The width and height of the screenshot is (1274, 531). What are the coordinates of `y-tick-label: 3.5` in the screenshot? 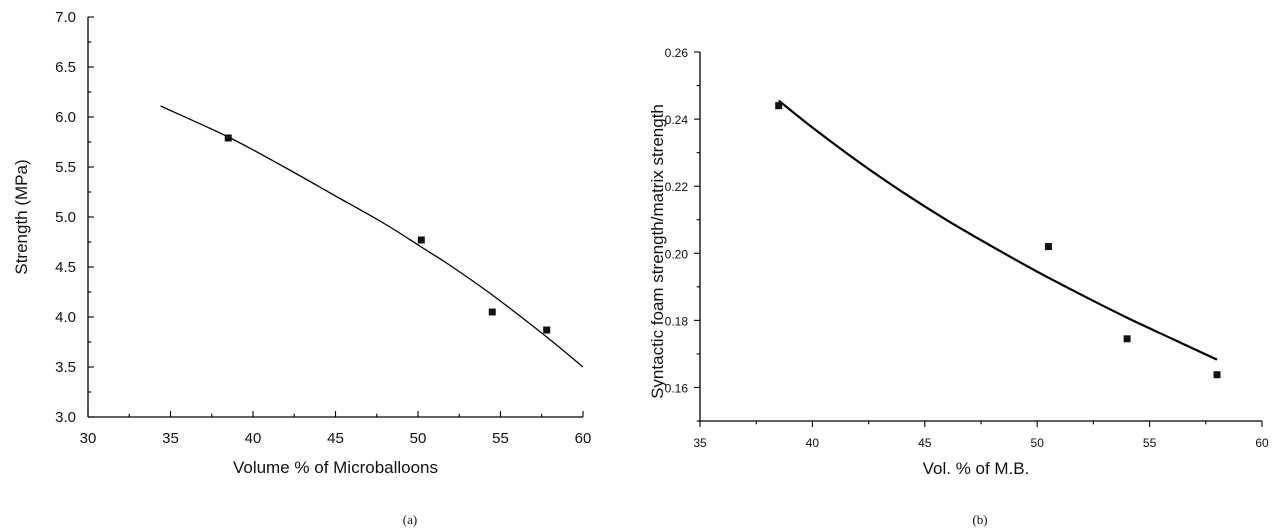 It's located at (65, 367).